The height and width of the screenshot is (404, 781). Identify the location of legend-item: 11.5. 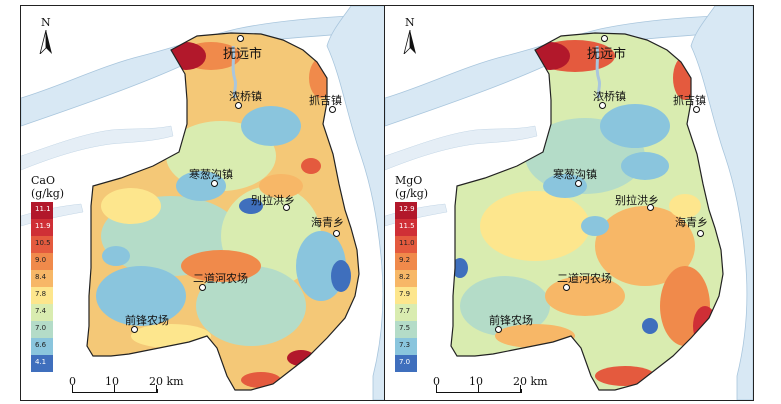
(406, 227).